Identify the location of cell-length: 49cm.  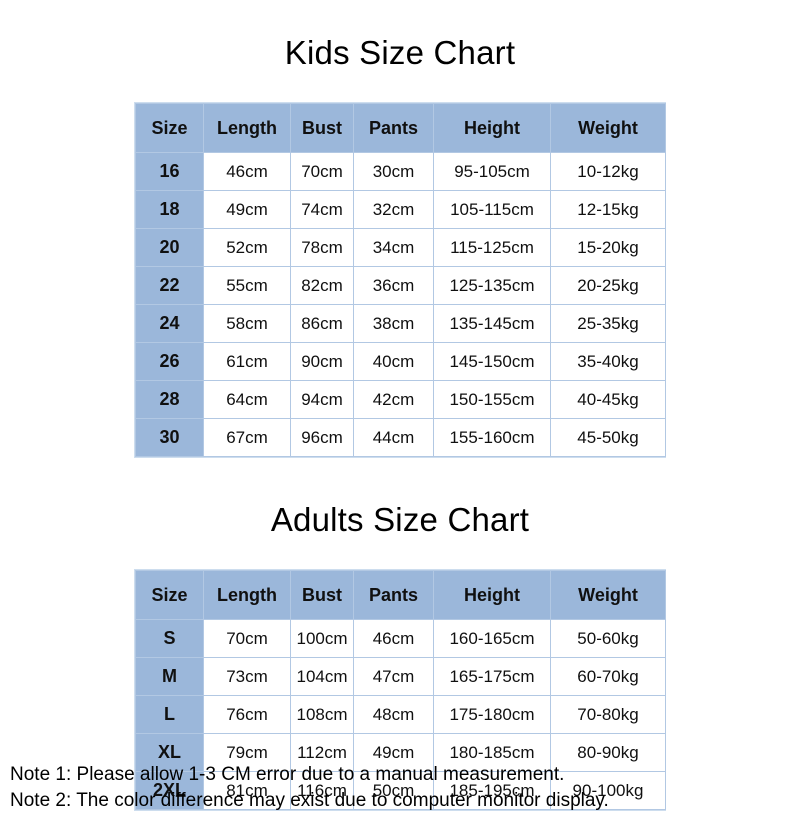
(247, 210).